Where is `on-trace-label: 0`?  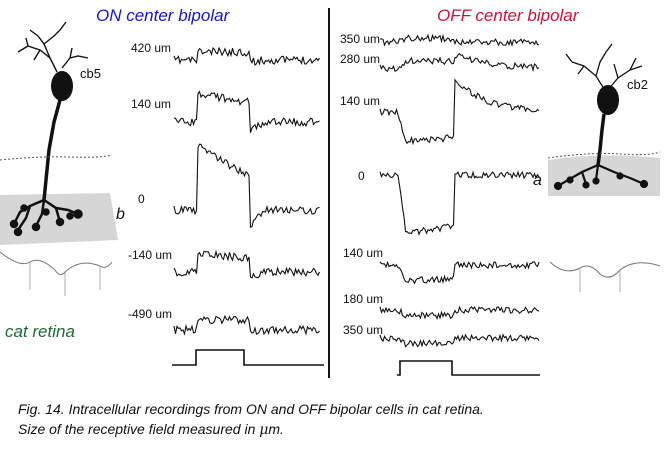 on-trace-label: 0 is located at coordinates (141, 199).